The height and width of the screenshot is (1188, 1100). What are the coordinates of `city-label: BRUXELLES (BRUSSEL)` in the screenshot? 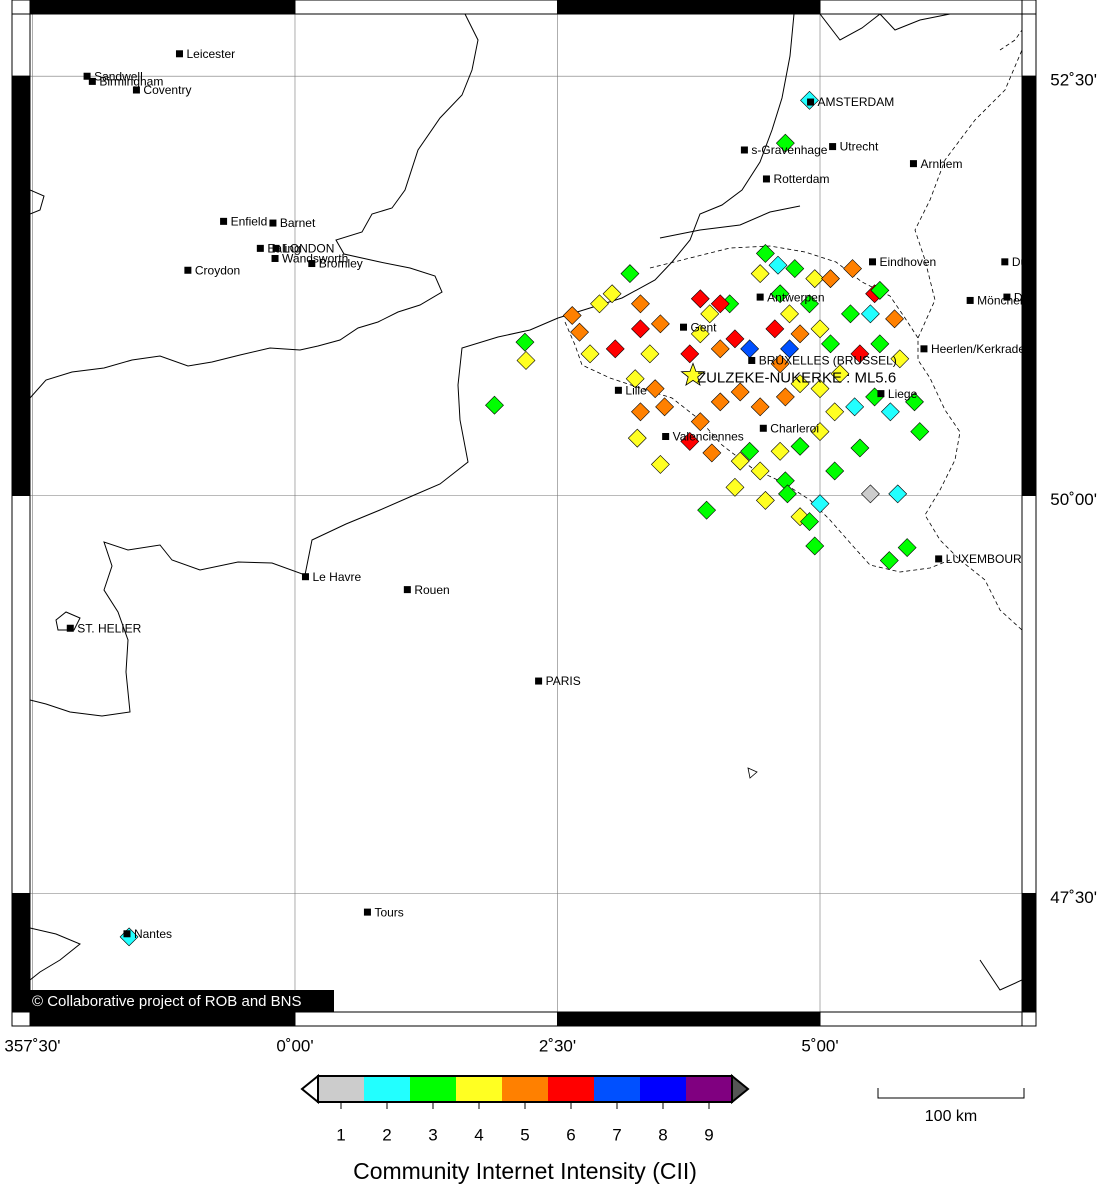 It's located at (828, 361).